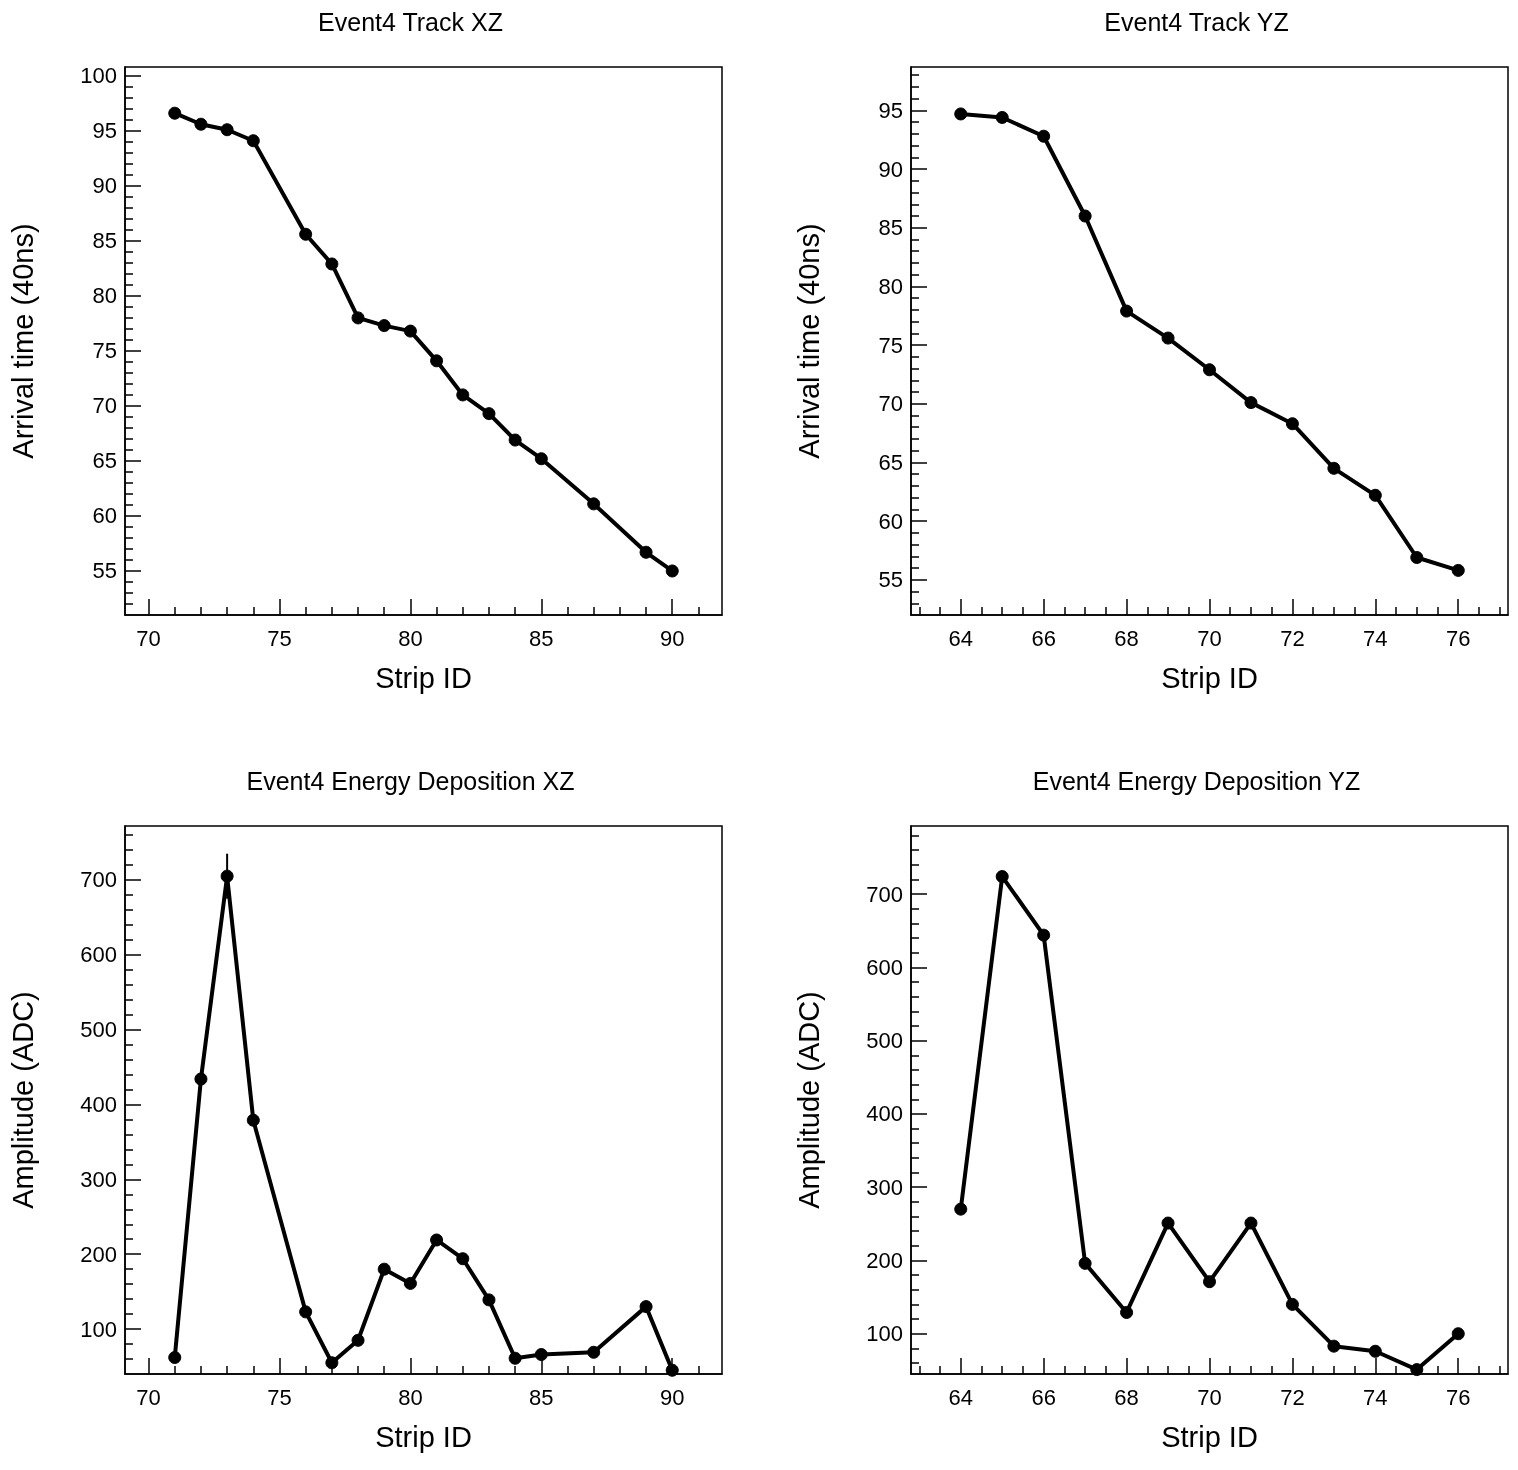 The image size is (1518, 1470). I want to click on x-tick-label: 66, so click(1043, 638).